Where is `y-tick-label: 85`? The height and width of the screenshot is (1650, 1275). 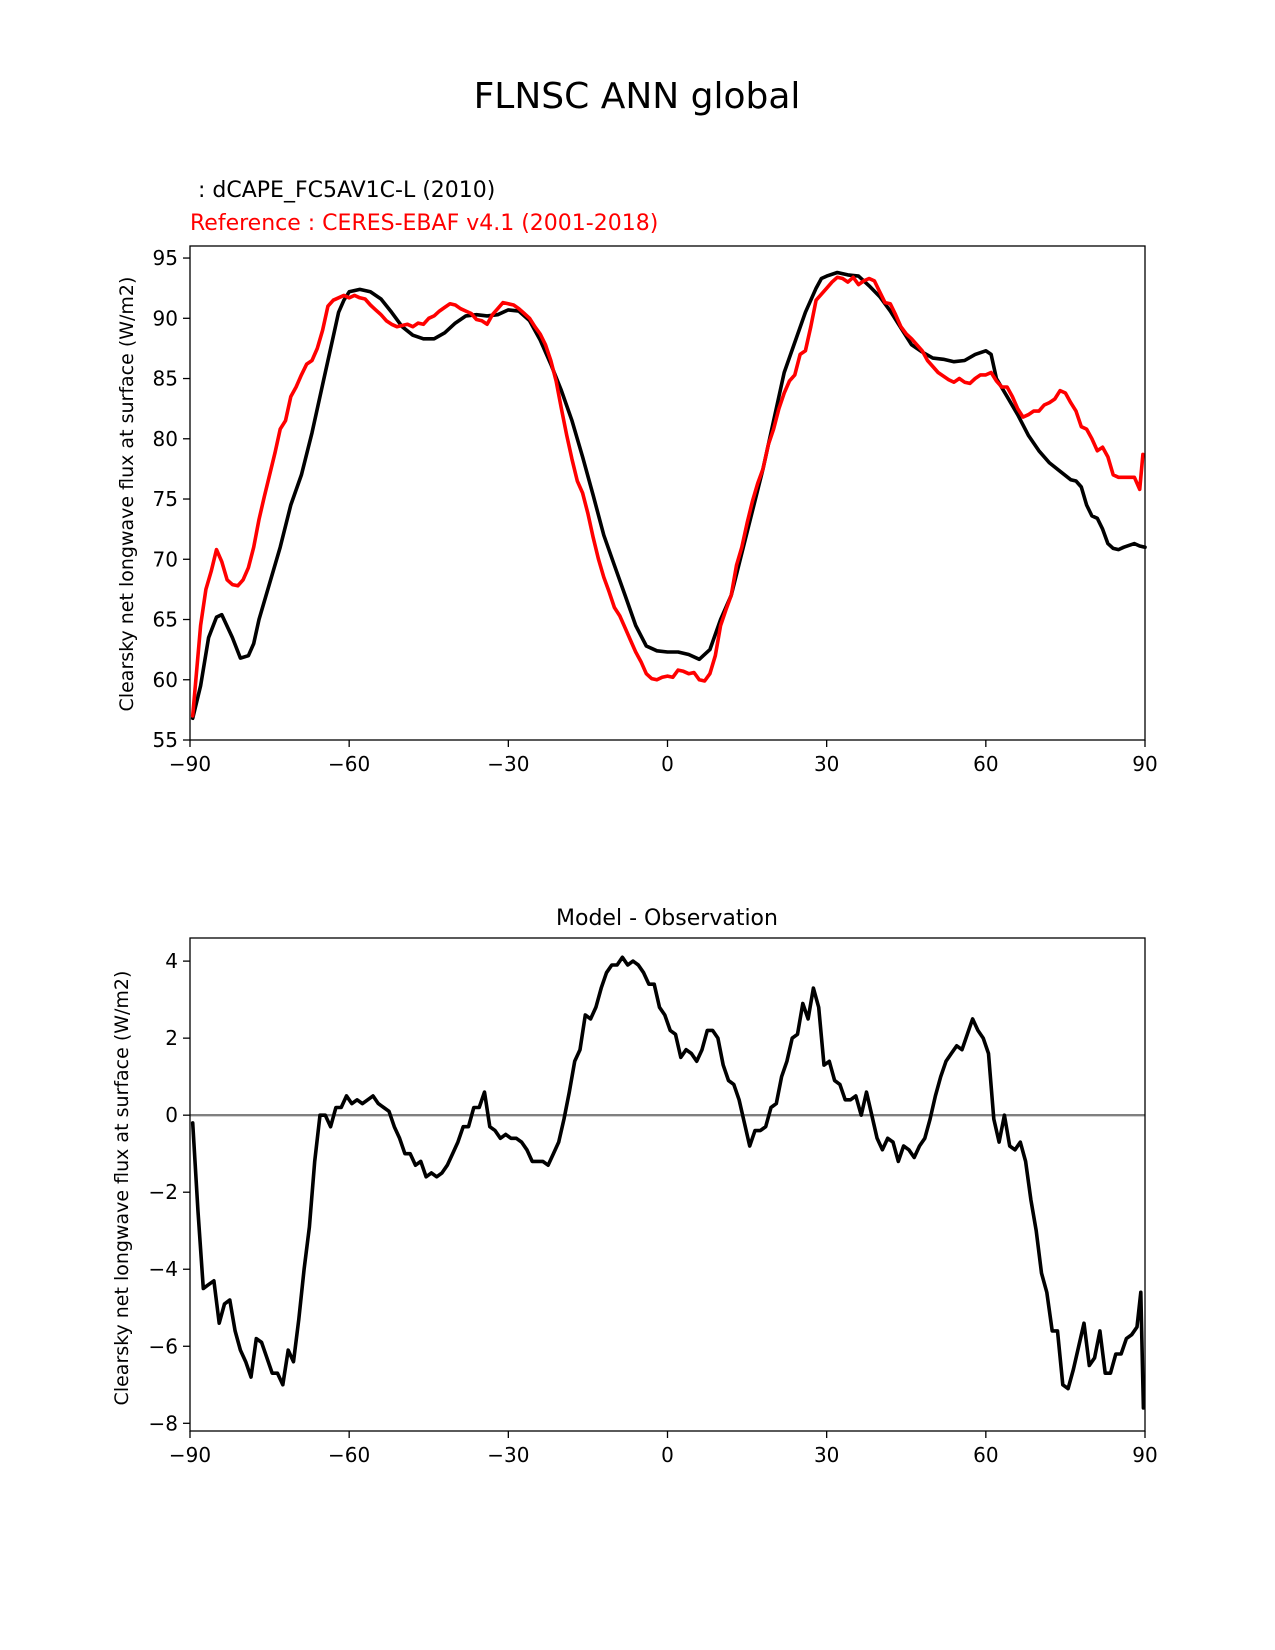
y-tick-label: 85 is located at coordinates (165, 379).